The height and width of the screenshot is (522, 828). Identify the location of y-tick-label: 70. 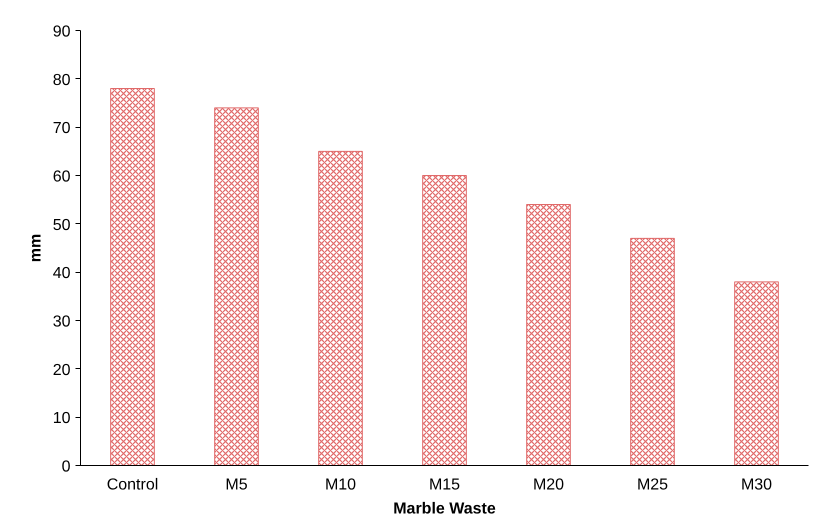
(61, 129).